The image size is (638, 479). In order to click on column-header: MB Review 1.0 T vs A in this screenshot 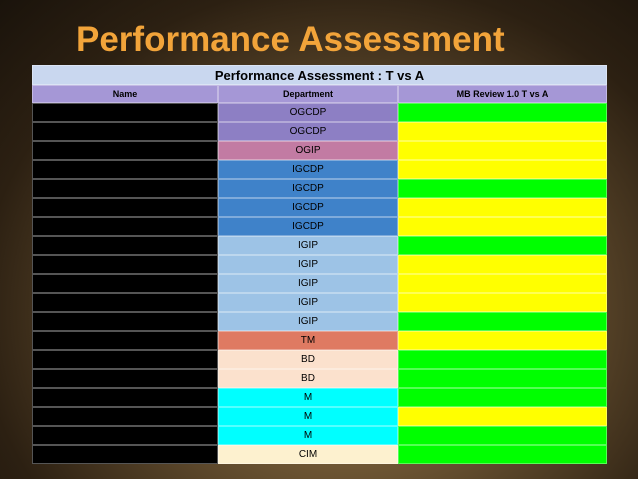, I will do `click(502, 94)`.